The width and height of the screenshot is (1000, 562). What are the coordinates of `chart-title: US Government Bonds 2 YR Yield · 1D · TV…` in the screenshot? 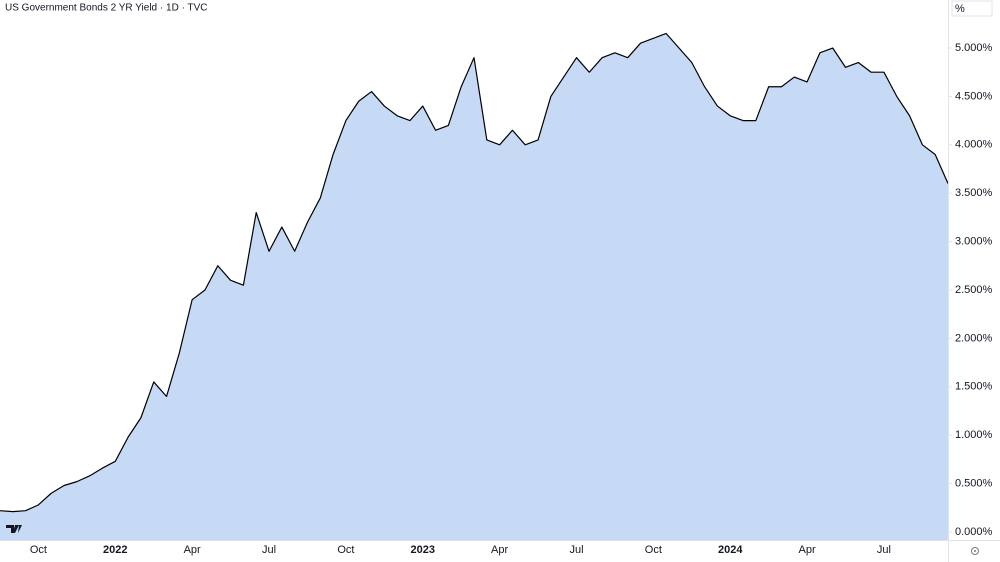 It's located at (106, 8).